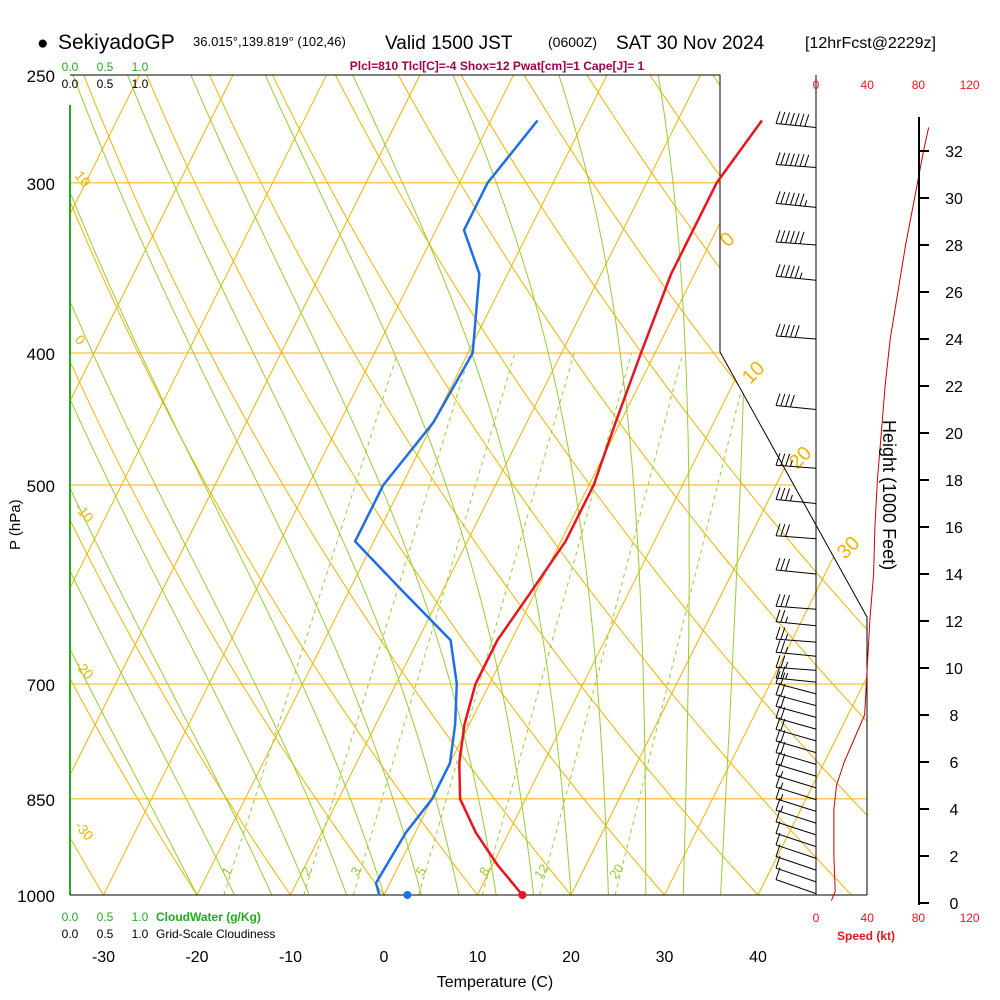 The height and width of the screenshot is (1000, 1000). Describe the element at coordinates (407, 895) in the screenshot. I see `surface-dewpoint-marker` at that location.